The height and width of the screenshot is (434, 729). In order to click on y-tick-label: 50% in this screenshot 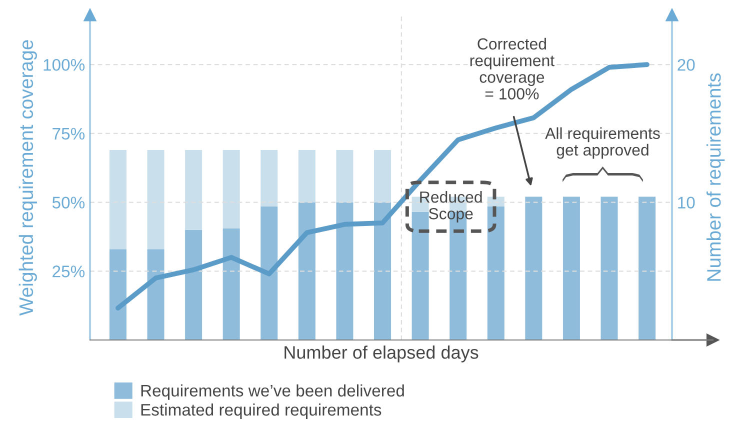, I will do `click(68, 202)`.